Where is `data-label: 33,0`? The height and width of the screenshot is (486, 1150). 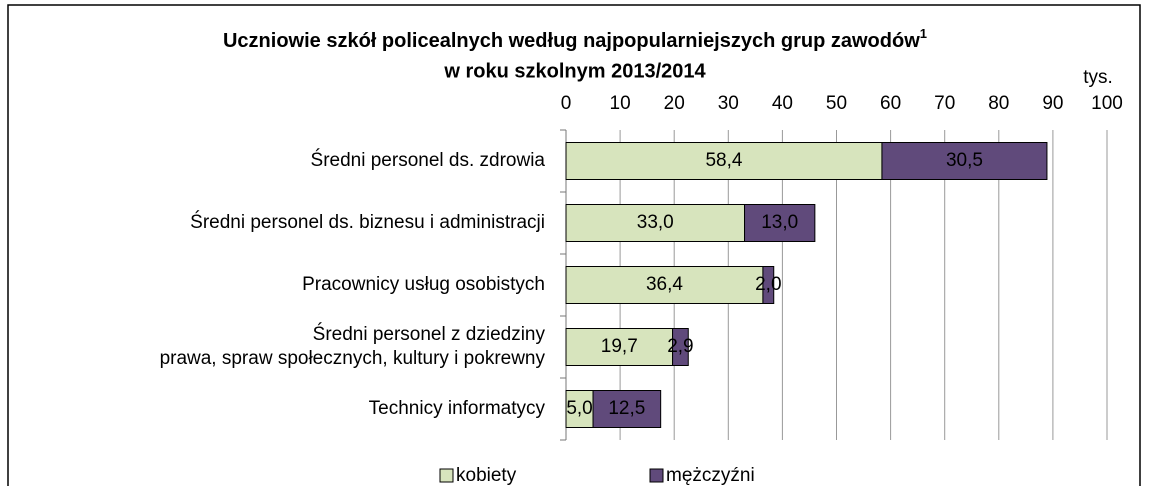 data-label: 33,0 is located at coordinates (655, 222).